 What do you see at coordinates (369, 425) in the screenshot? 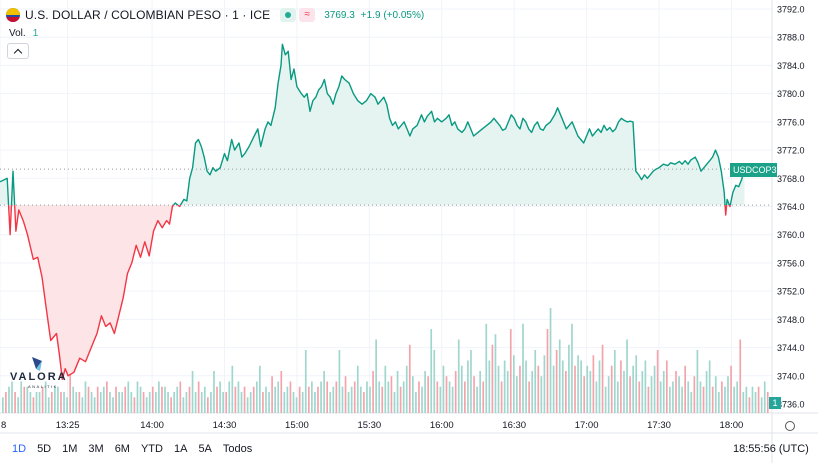
I see `x-tick-label: 15:30` at bounding box center [369, 425].